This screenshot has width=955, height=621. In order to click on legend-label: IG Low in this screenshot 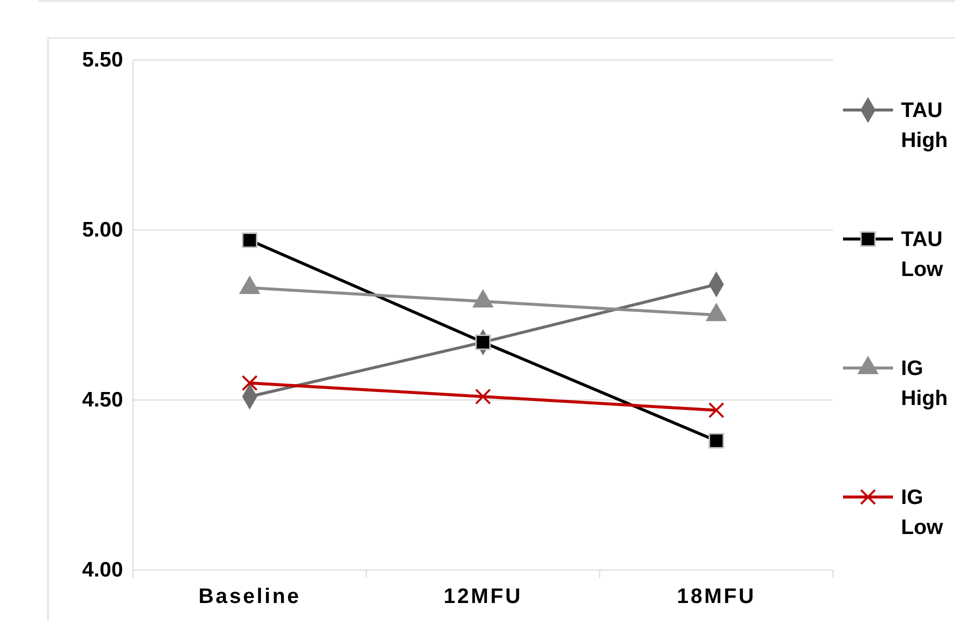, I will do `click(922, 512)`.